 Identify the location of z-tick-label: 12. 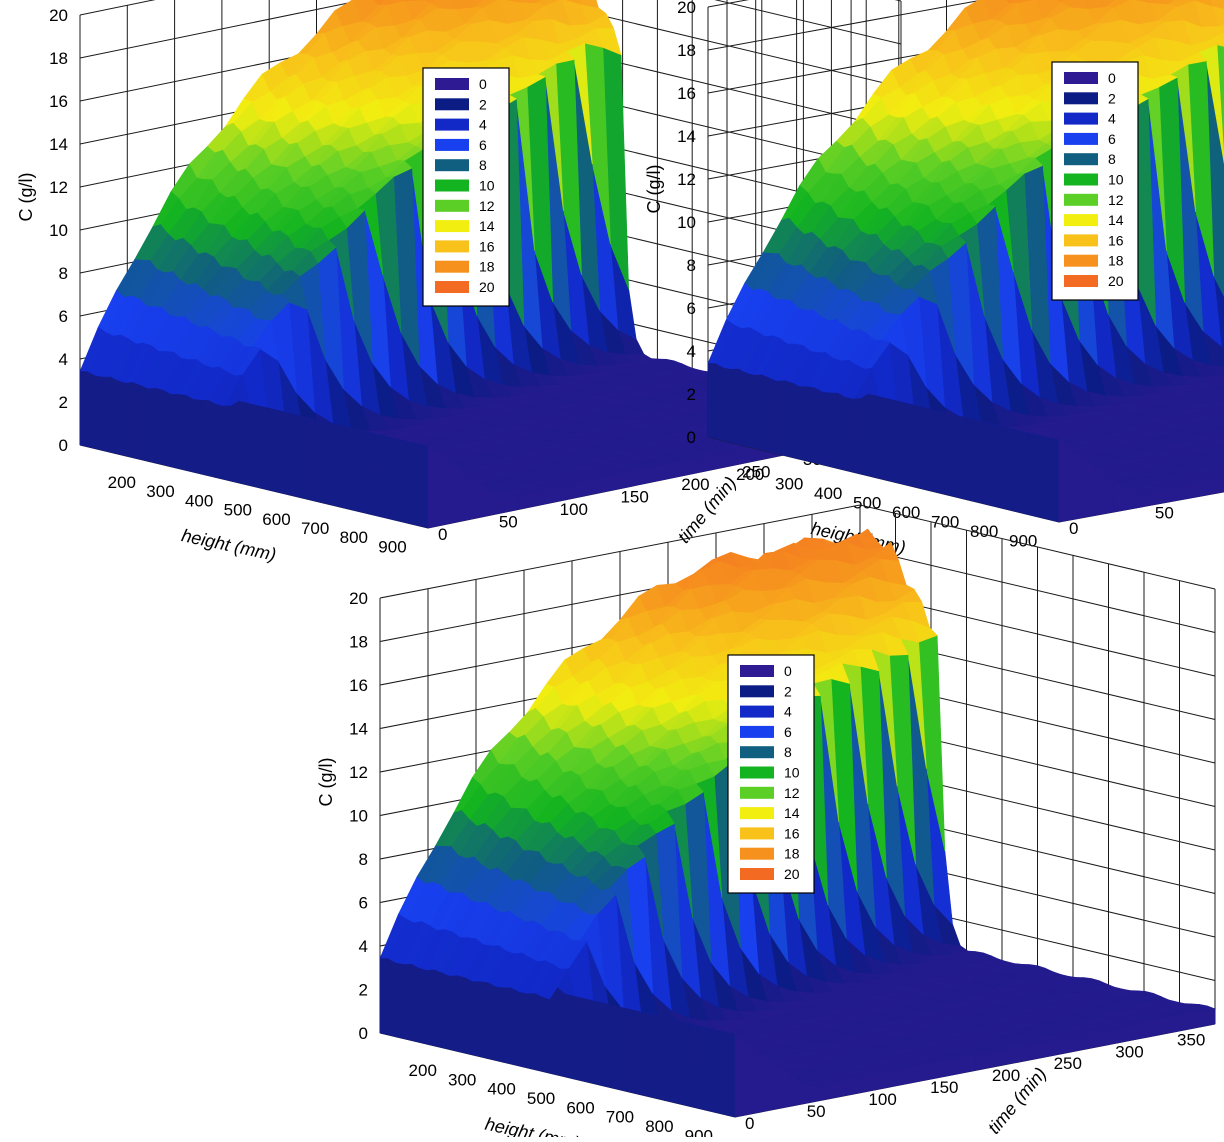
(358, 772).